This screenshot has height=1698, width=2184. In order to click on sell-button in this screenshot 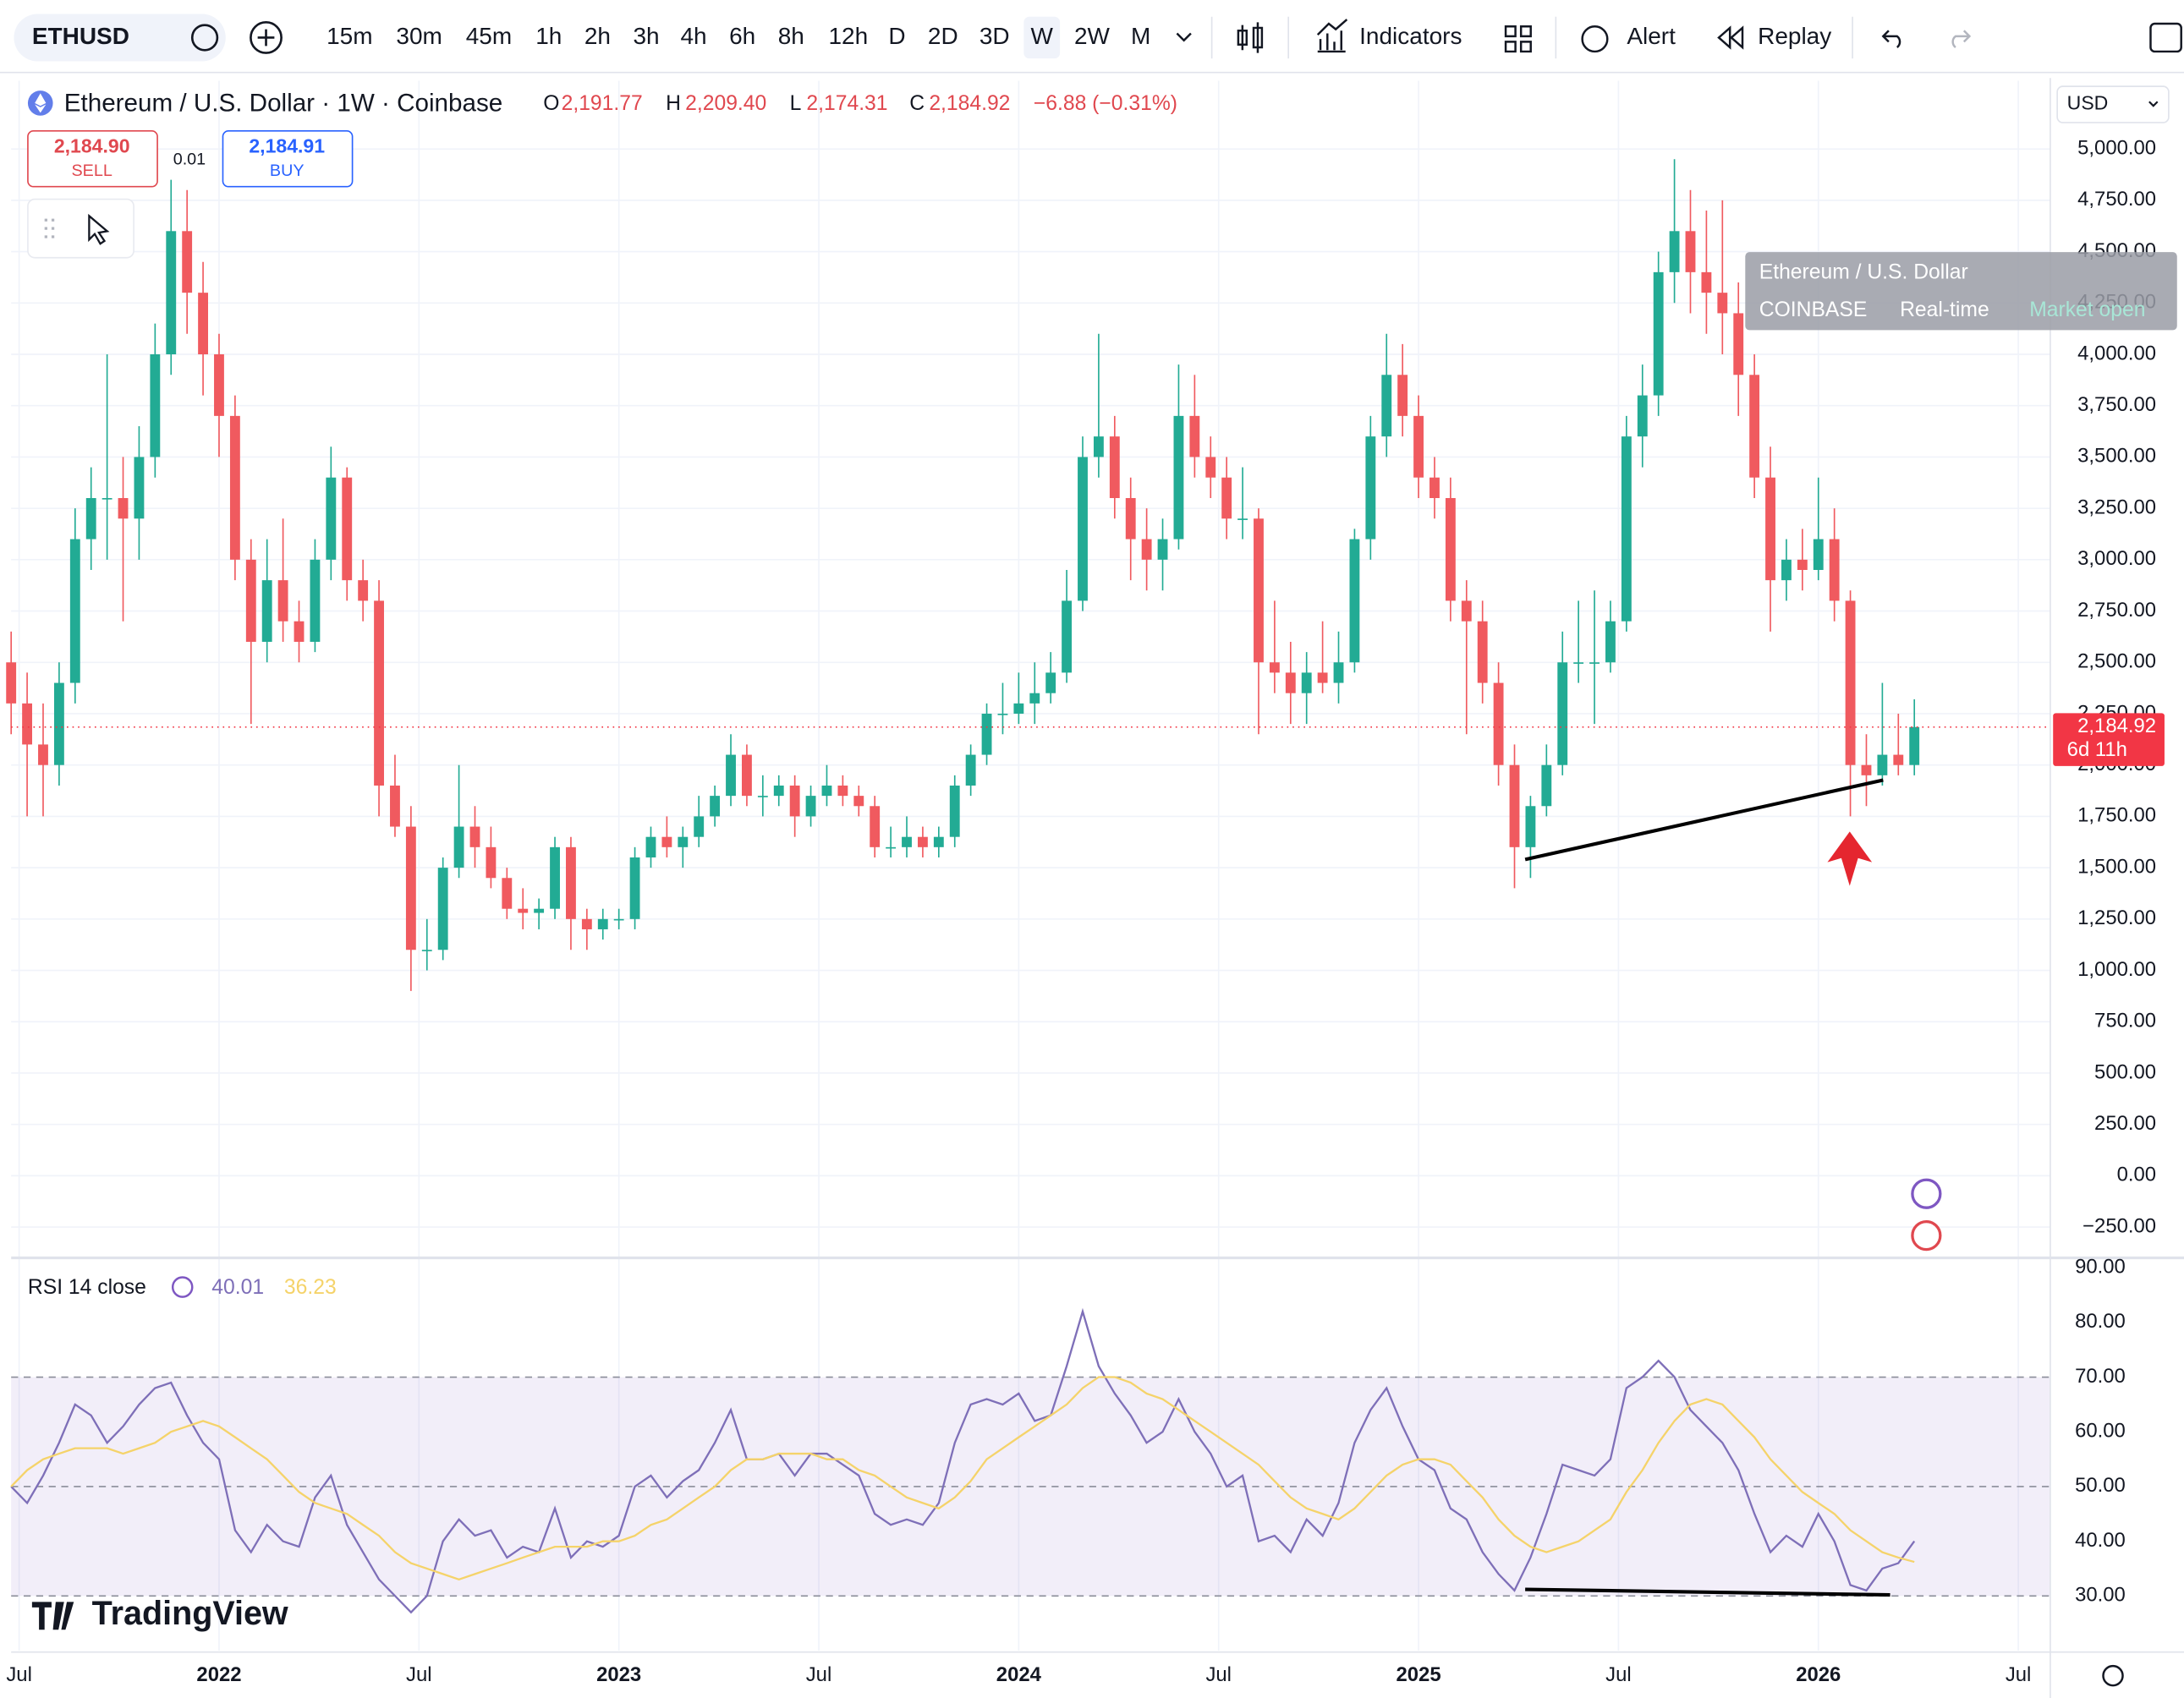, I will do `click(92, 159)`.